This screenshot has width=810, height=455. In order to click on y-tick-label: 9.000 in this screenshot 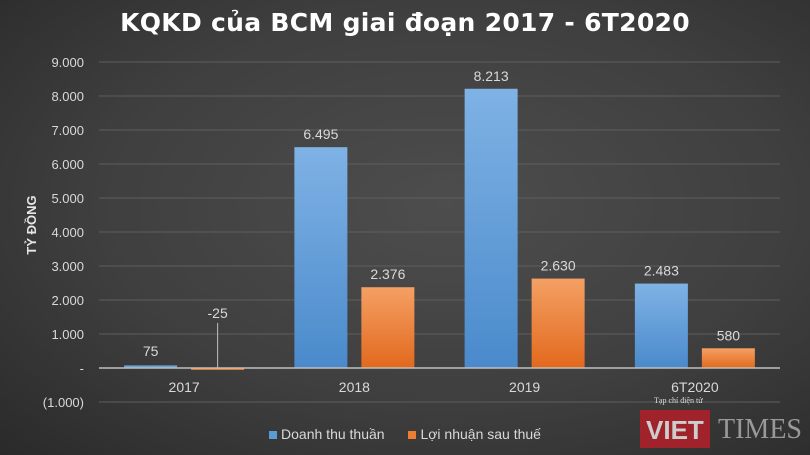, I will do `click(67, 62)`.